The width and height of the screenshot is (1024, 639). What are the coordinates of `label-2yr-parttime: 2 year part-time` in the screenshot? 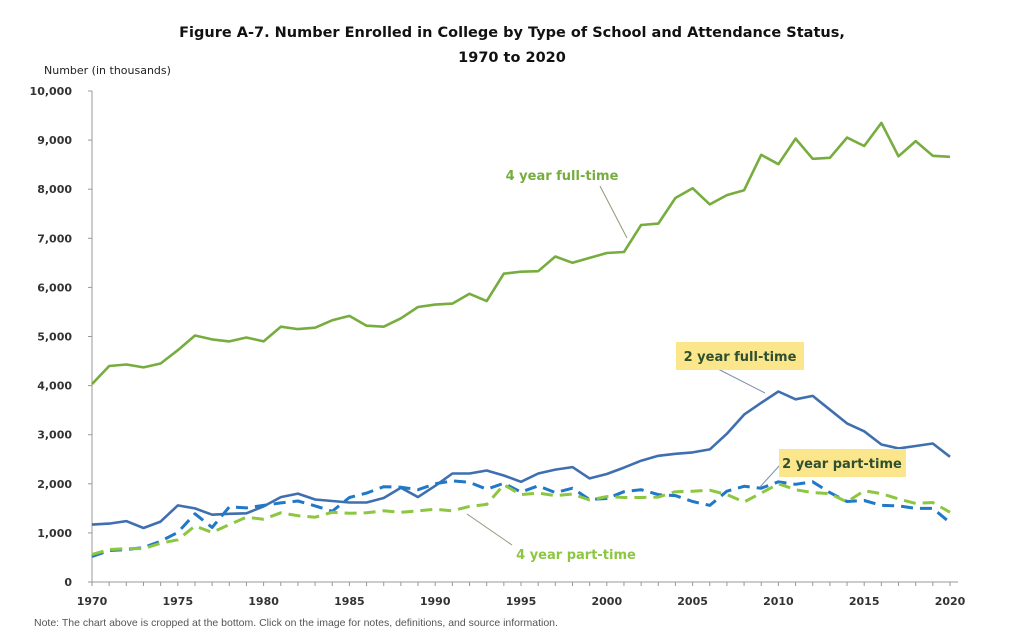 It's located at (842, 464).